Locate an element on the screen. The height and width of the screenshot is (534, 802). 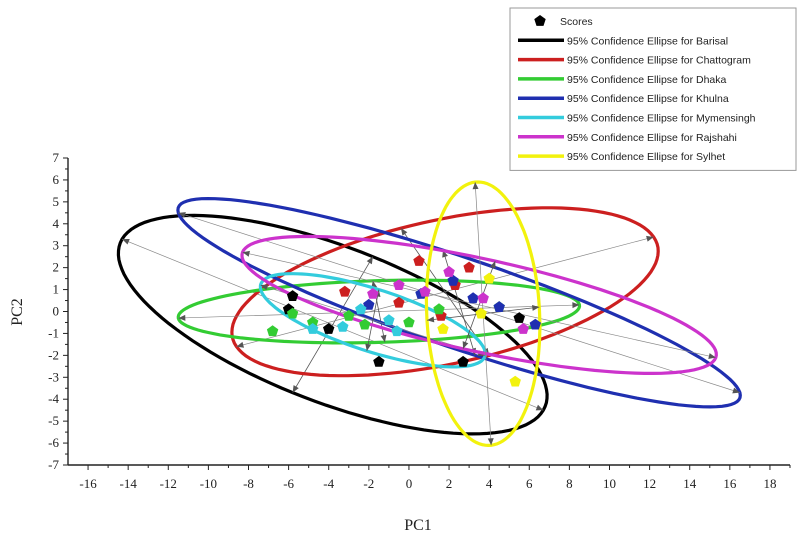
x-tick-label: 14 is located at coordinates (690, 483).